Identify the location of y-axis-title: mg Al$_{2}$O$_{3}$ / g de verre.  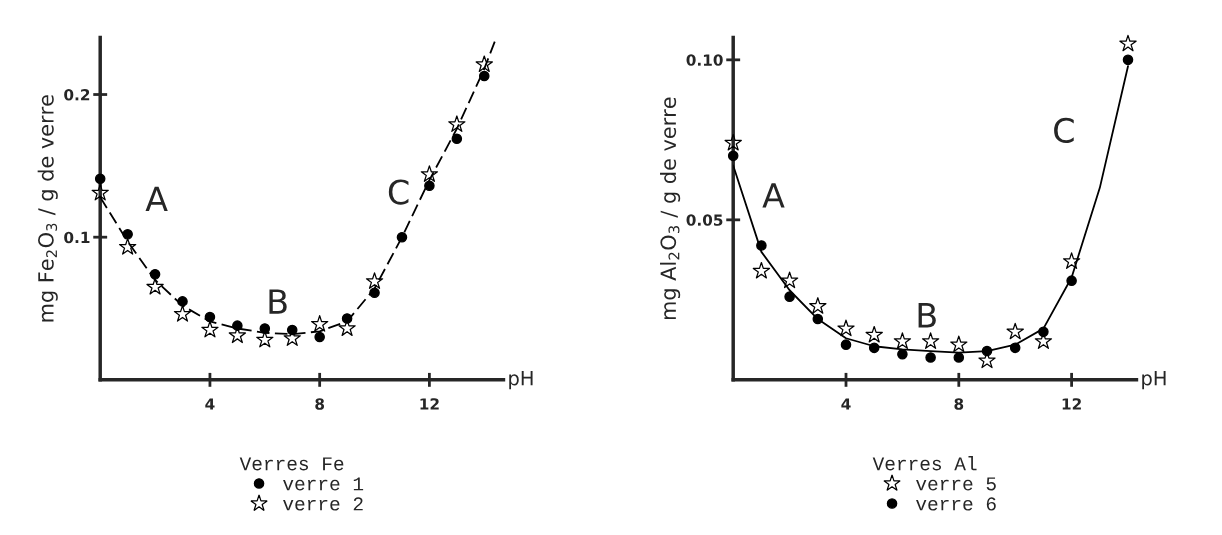
(670, 208).